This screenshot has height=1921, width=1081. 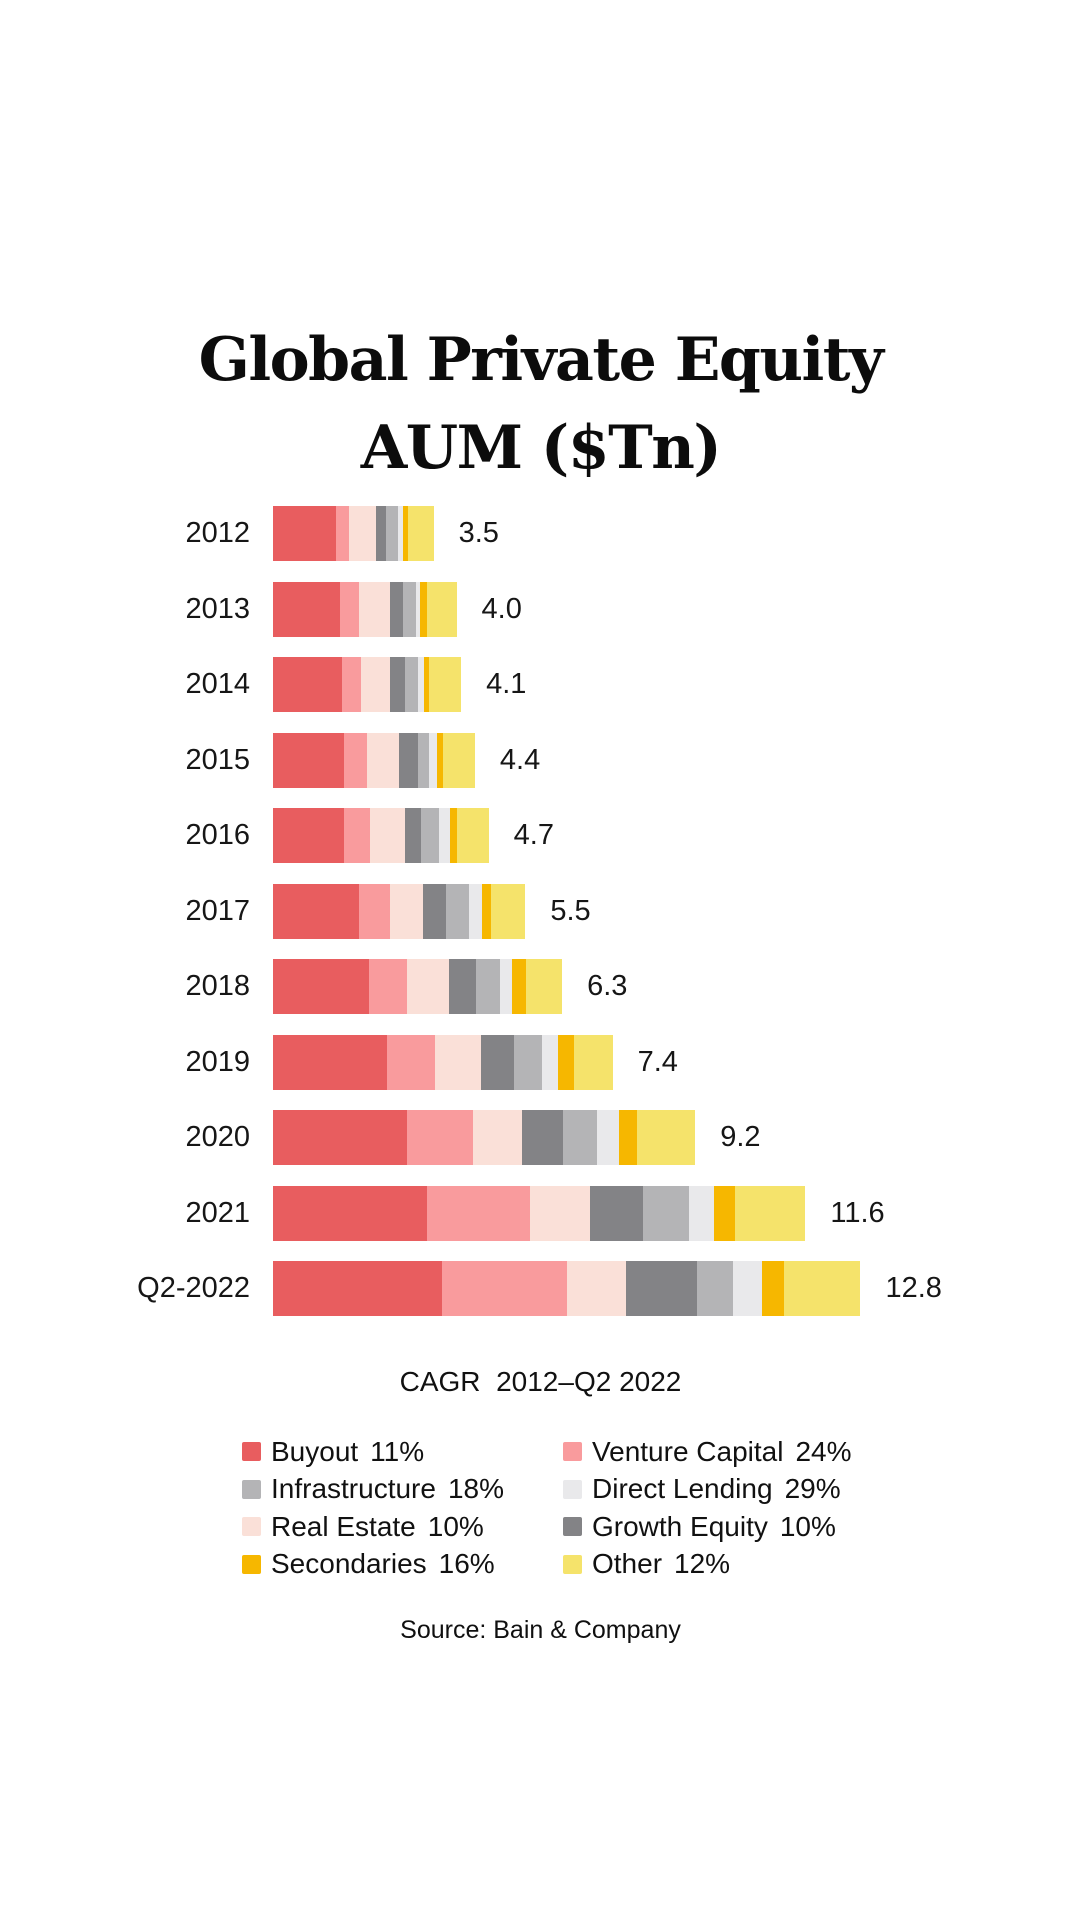 I want to click on legend-item-other: Other 12%, so click(x=707, y=1565).